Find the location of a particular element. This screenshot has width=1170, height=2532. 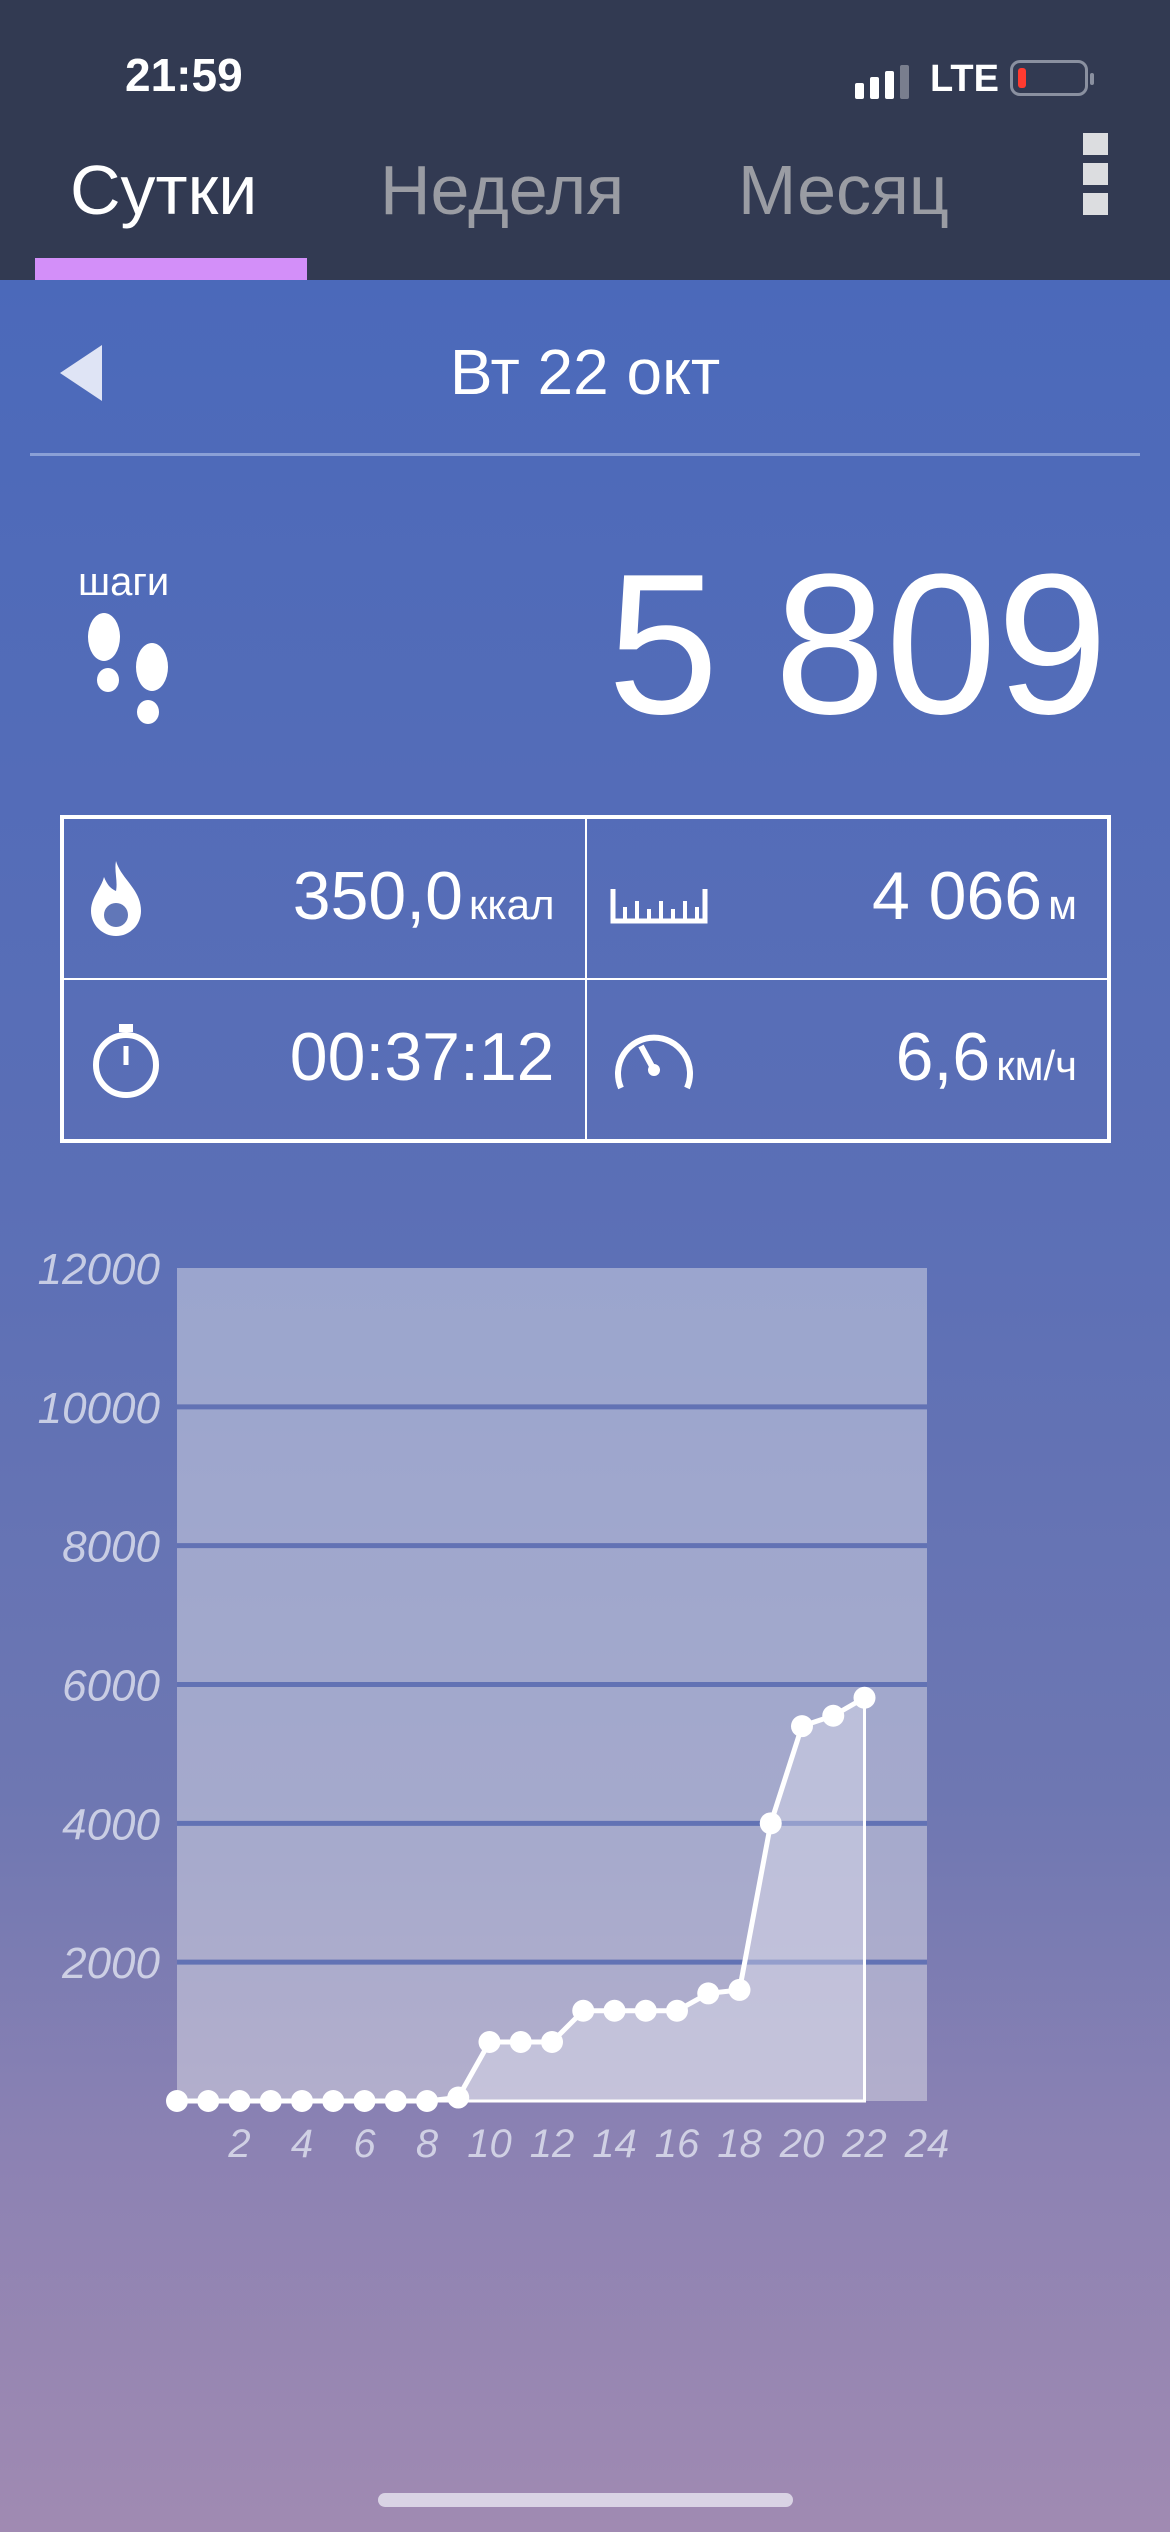

x-tick-label: 2 is located at coordinates (238, 2144).